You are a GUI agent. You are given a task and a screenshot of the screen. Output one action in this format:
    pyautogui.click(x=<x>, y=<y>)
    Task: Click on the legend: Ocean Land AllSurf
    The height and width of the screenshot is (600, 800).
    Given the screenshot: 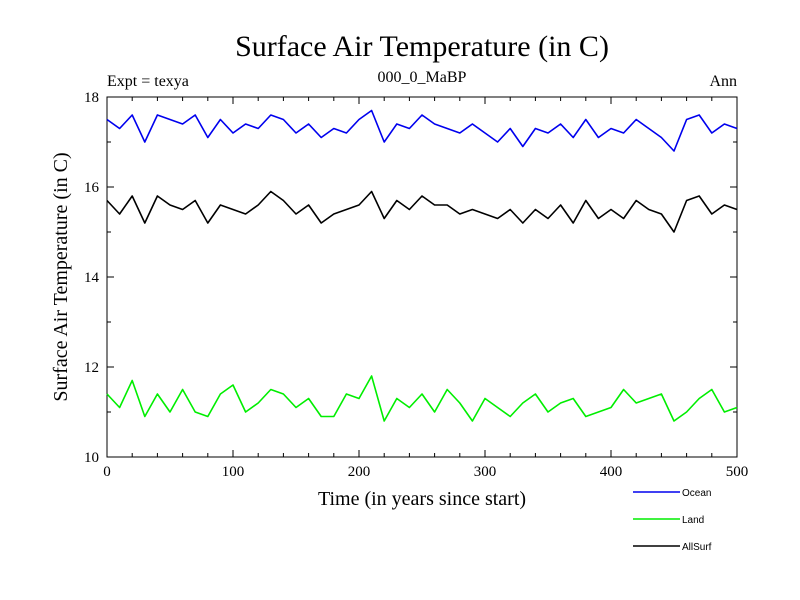 What is the action you would take?
    pyautogui.click(x=672, y=520)
    